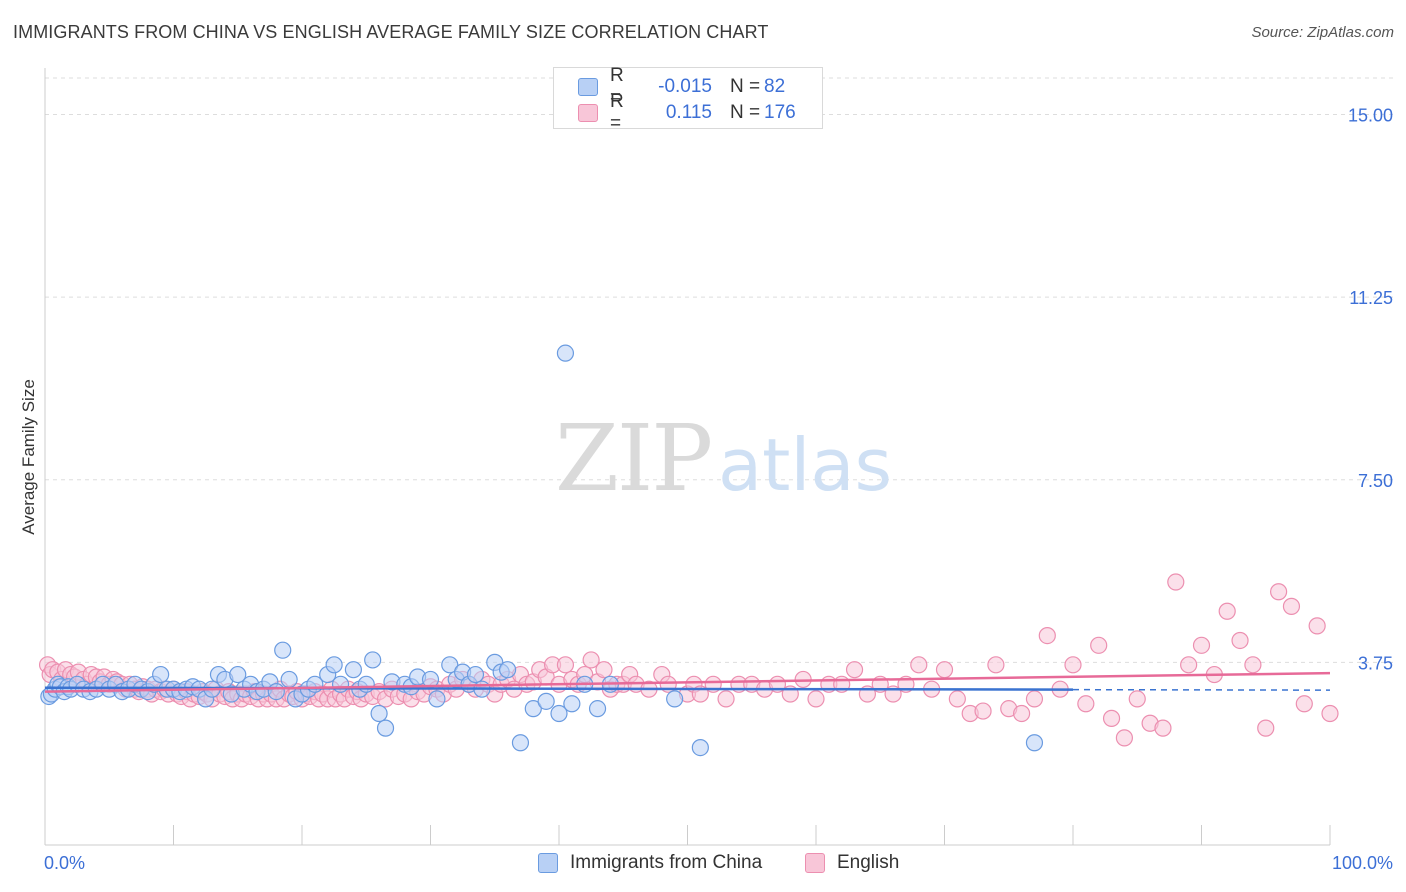 The height and width of the screenshot is (892, 1406). I want to click on legend-row-china: R = -0.015 N = 82, so click(691, 86).